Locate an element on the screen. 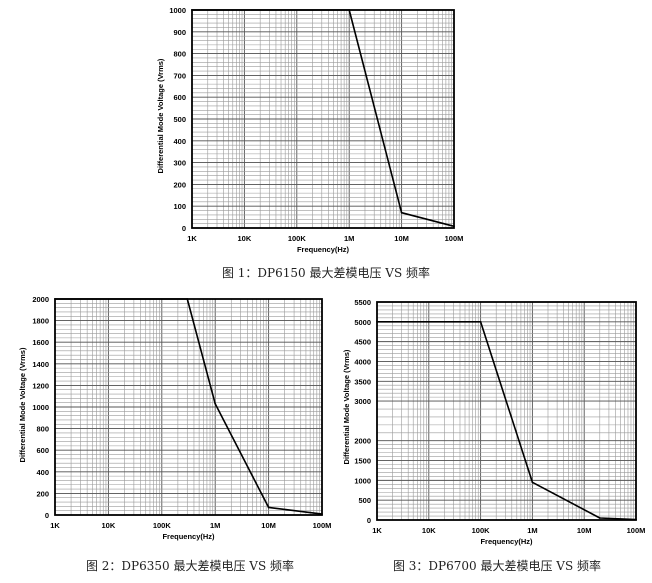 Image resolution: width=652 pixels, height=583 pixels. y-tick-label: 1500 is located at coordinates (362, 461).